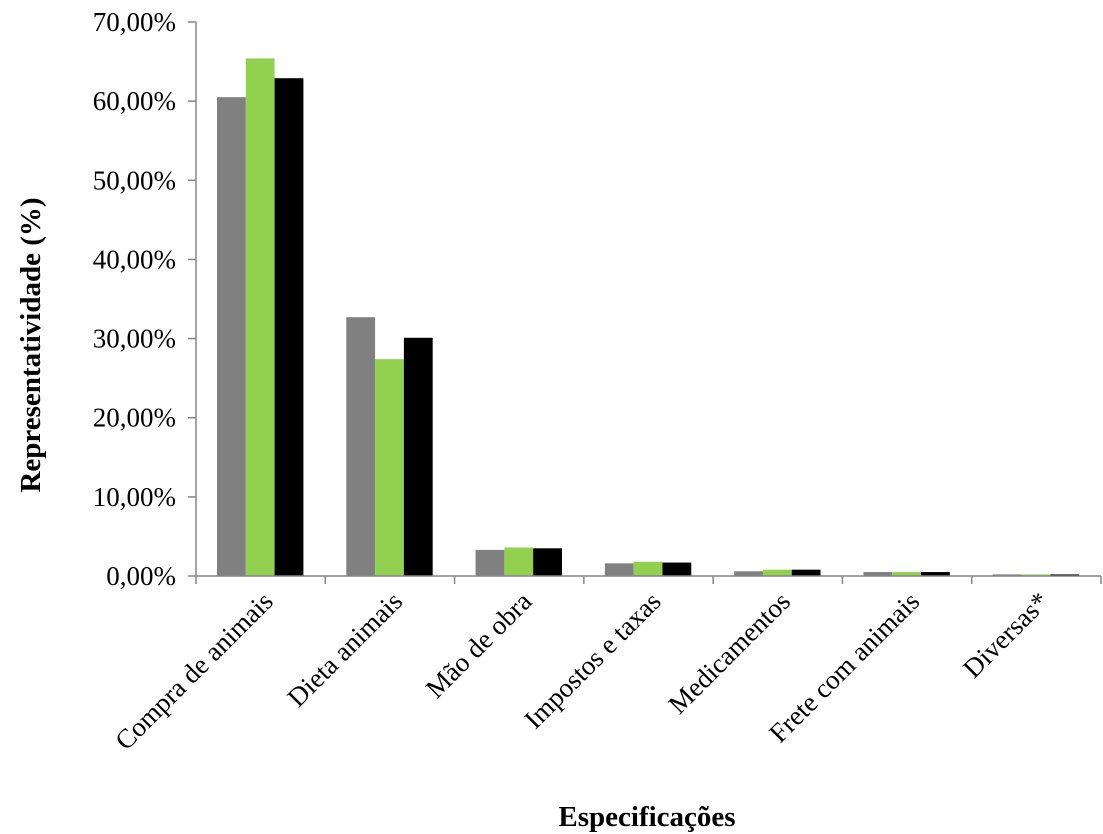 The height and width of the screenshot is (834, 1103). What do you see at coordinates (134, 22) in the screenshot?
I see `y-tick-label: 70,00%` at bounding box center [134, 22].